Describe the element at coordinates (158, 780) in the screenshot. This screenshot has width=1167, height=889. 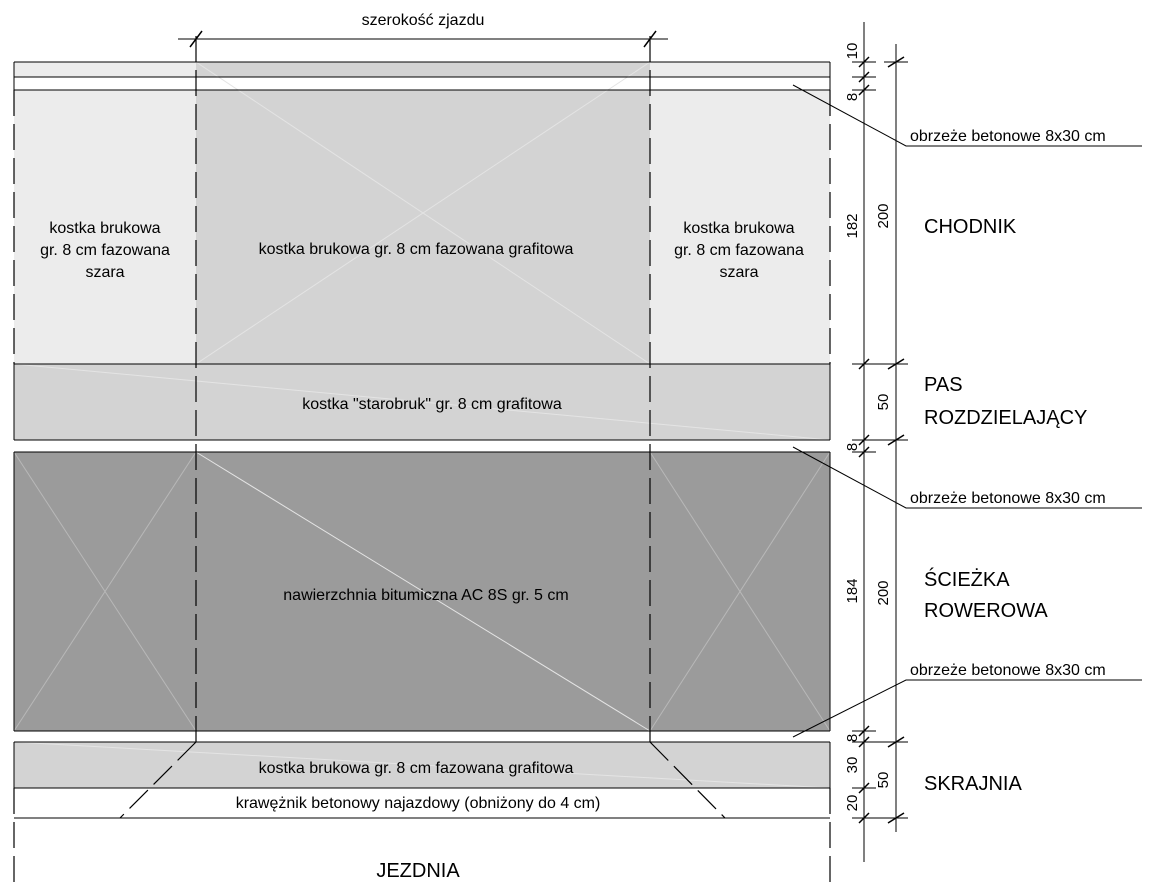
I see `dashed-flare-left` at that location.